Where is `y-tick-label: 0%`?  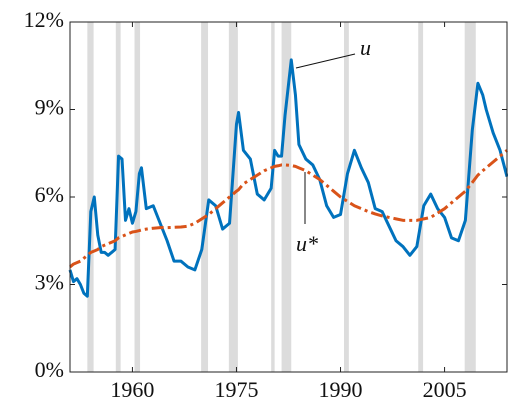 y-tick-label: 0% is located at coordinates (49, 369).